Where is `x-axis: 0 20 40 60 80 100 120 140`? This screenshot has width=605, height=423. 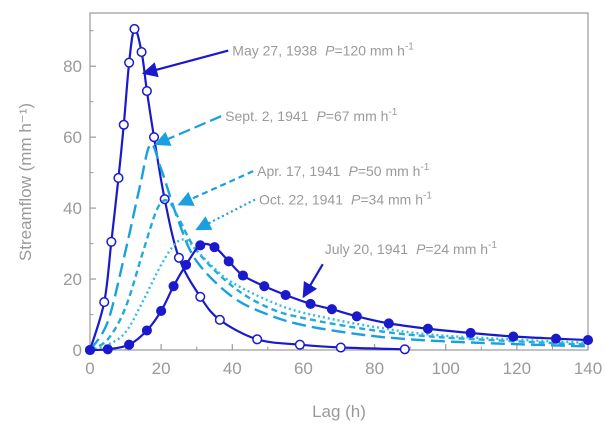 x-axis: 0 20 40 60 80 100 120 140 is located at coordinates (343, 361).